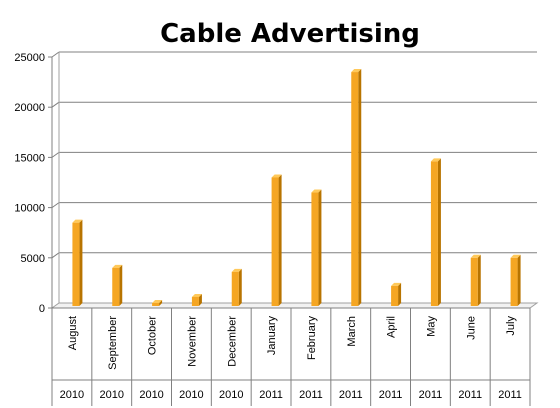 This screenshot has width=560, height=408. I want to click on x-category-label: July, so click(511, 326).